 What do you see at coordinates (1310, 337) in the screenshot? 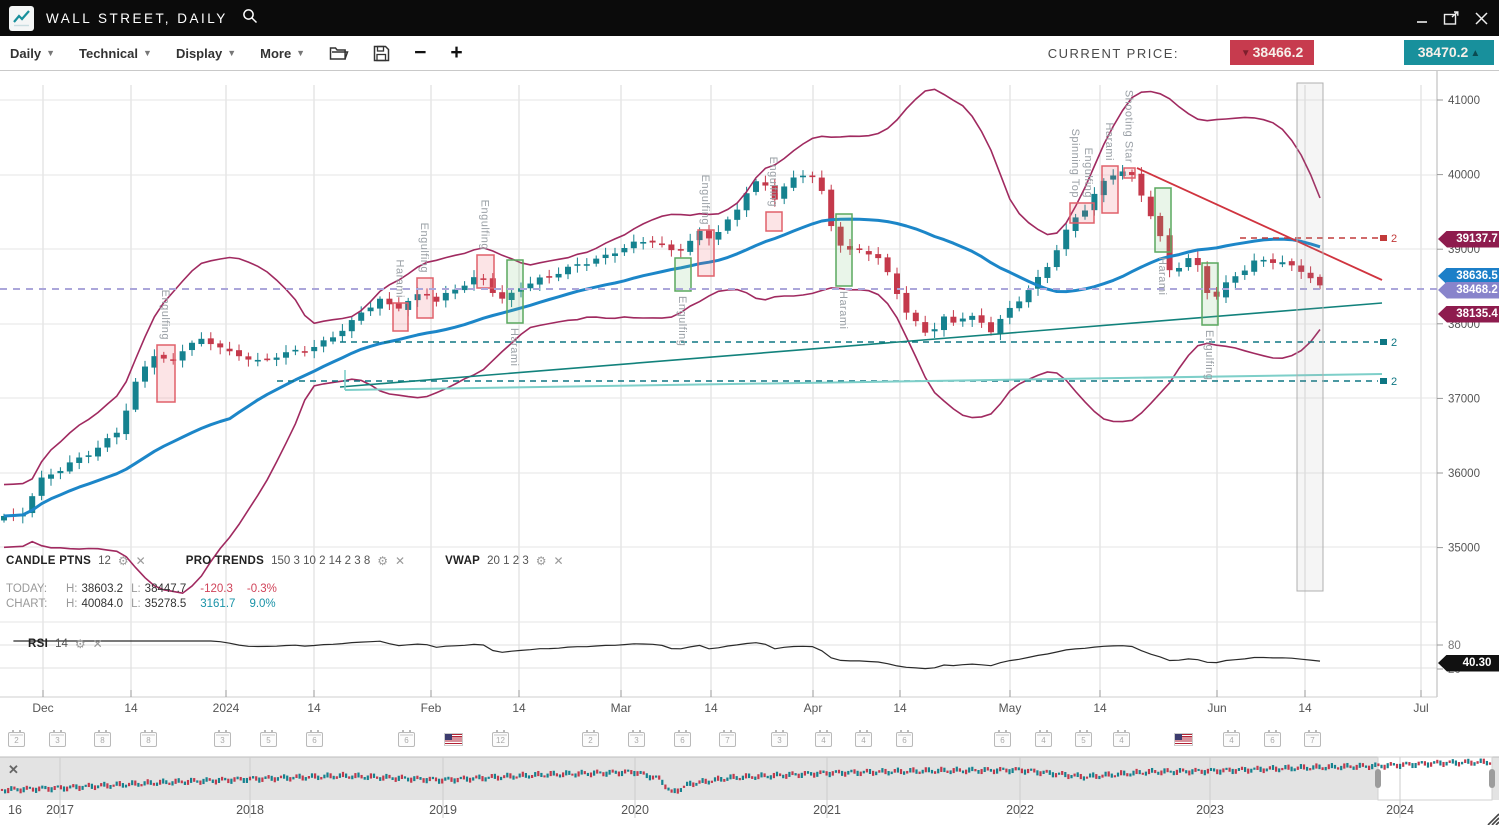
I see `highlight-band` at bounding box center [1310, 337].